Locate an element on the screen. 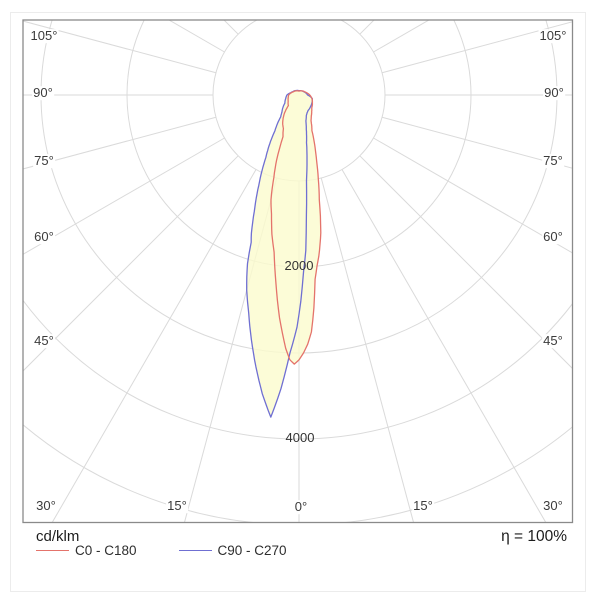  unit-label: cd/klm is located at coordinates (58, 536).